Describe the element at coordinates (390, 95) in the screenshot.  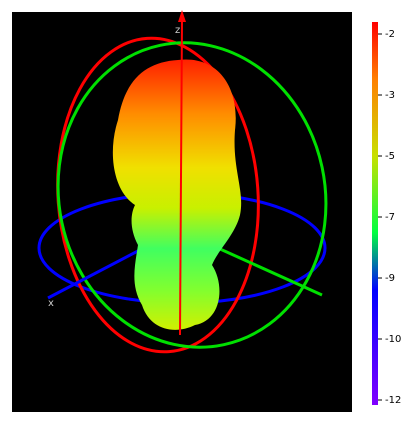
I see `colorbar-label: -3` at that location.